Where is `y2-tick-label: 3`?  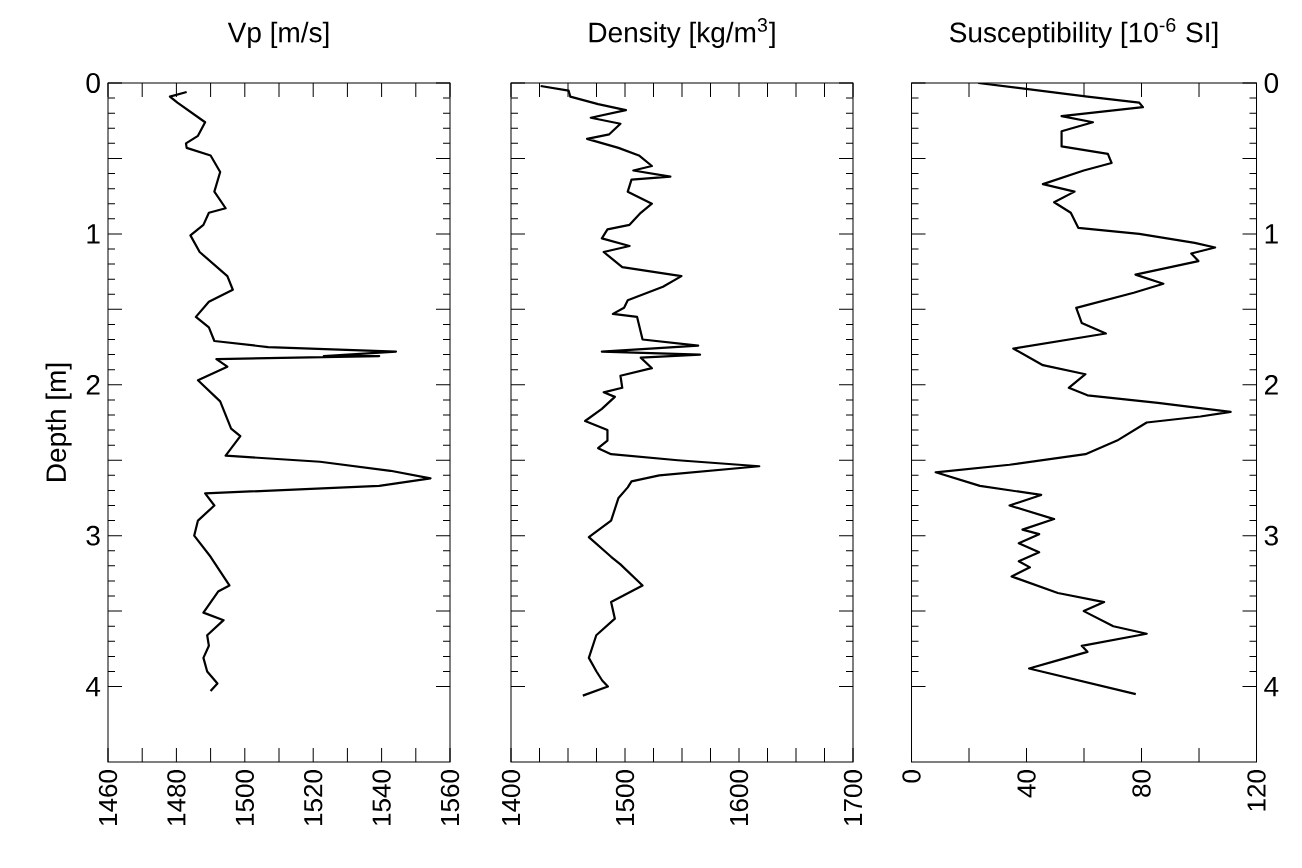
y2-tick-label: 3 is located at coordinates (1271, 535).